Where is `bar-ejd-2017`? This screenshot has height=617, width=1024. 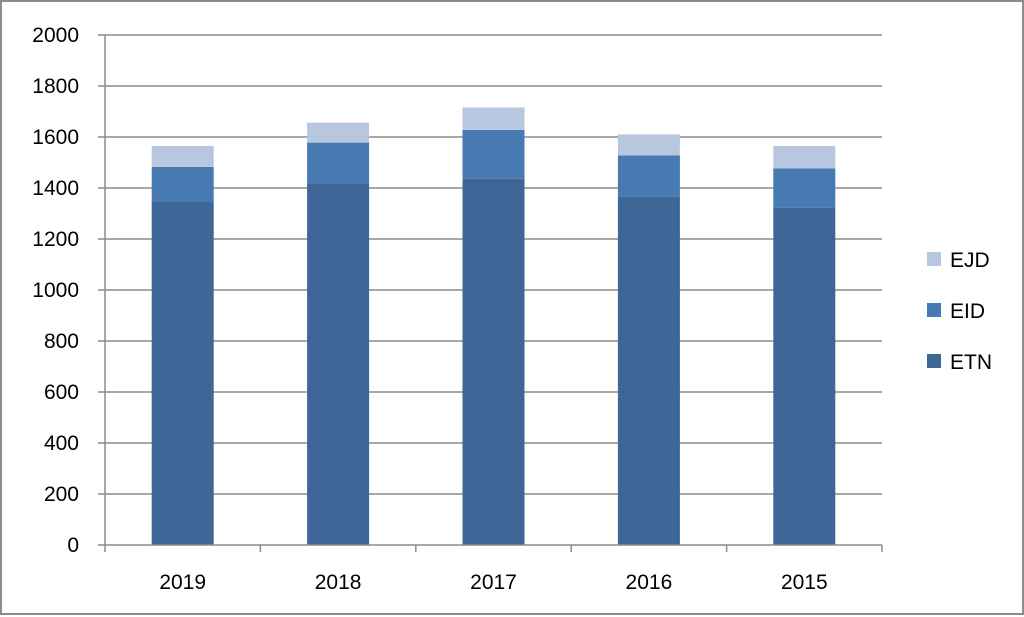
bar-ejd-2017 is located at coordinates (493, 118).